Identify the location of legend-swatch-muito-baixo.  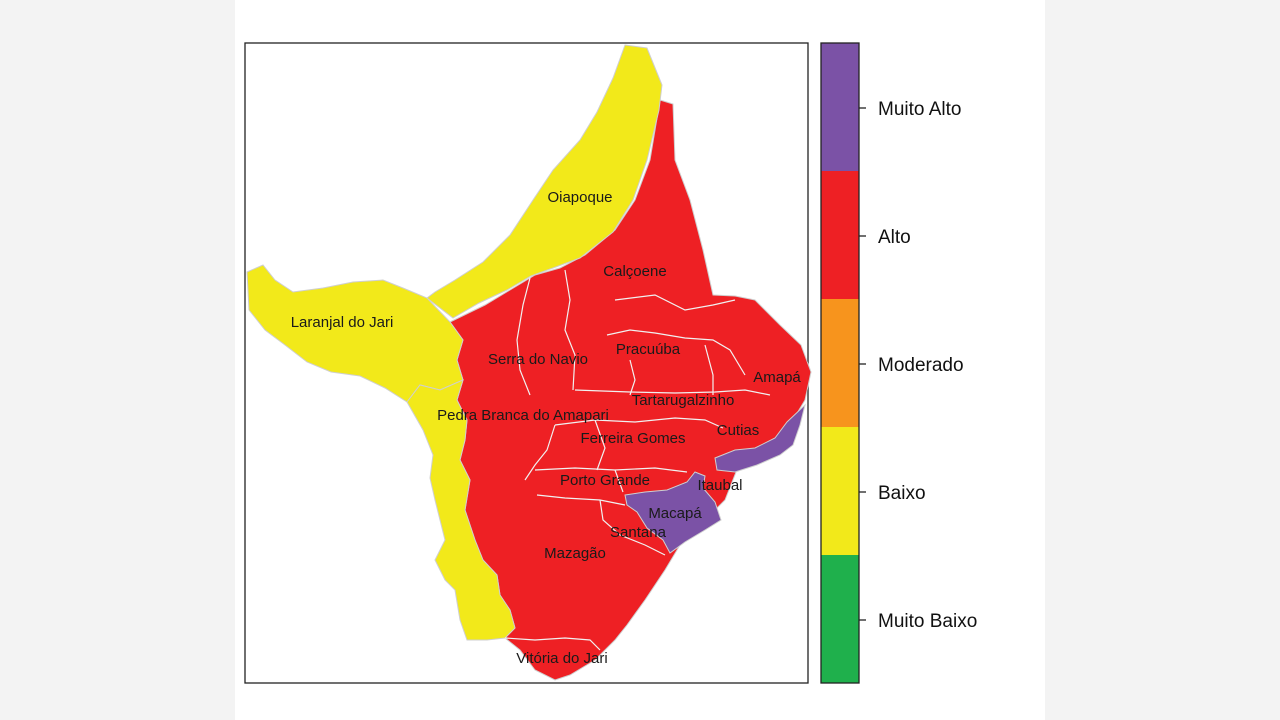
(840, 619).